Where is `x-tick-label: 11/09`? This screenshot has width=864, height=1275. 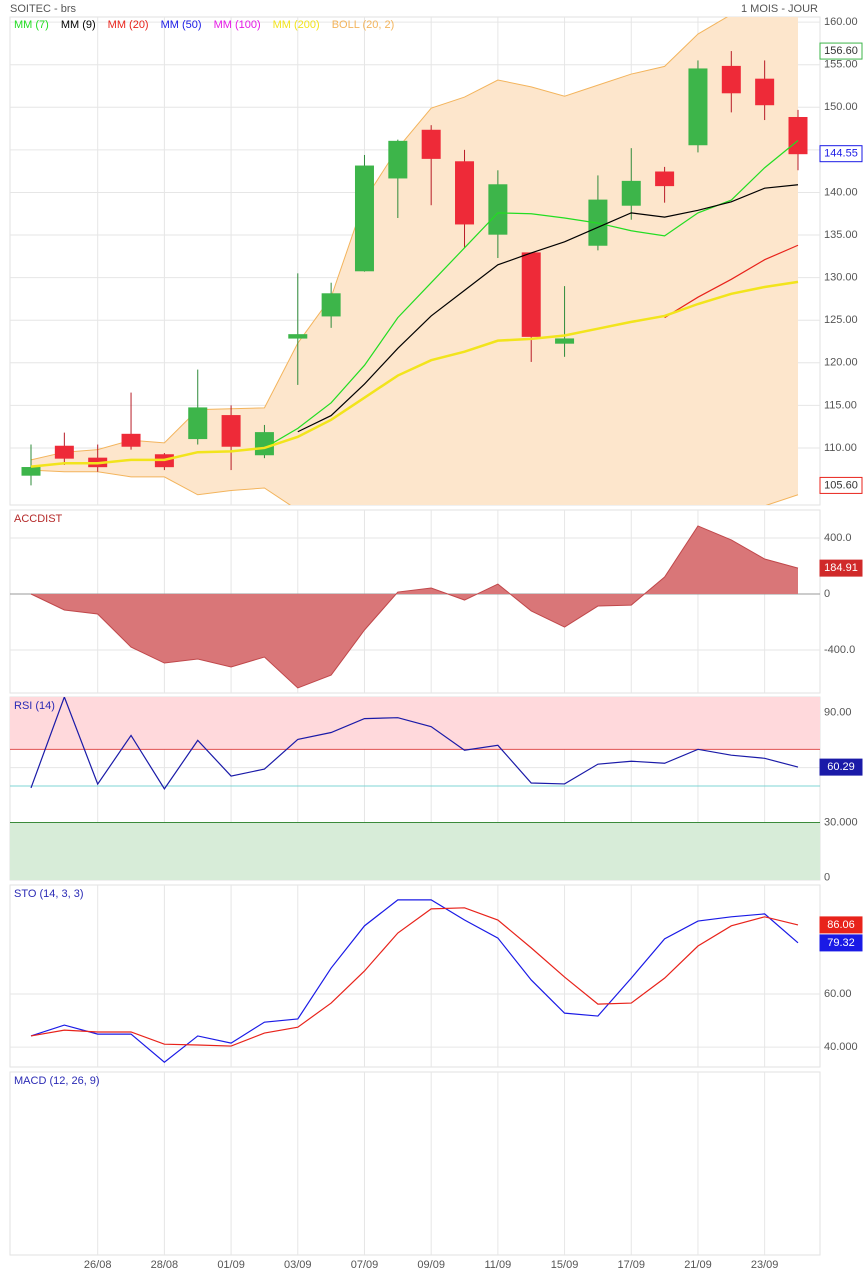
x-tick-label: 11/09 is located at coordinates (498, 1265).